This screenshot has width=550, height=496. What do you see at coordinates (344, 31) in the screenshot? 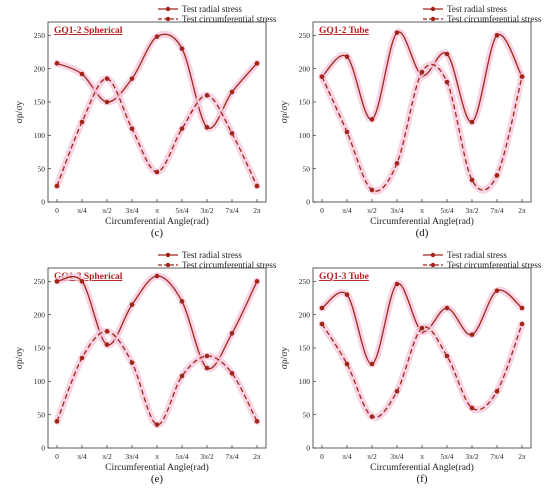
I see `chart-title: GQ1-2 Tube` at bounding box center [344, 31].